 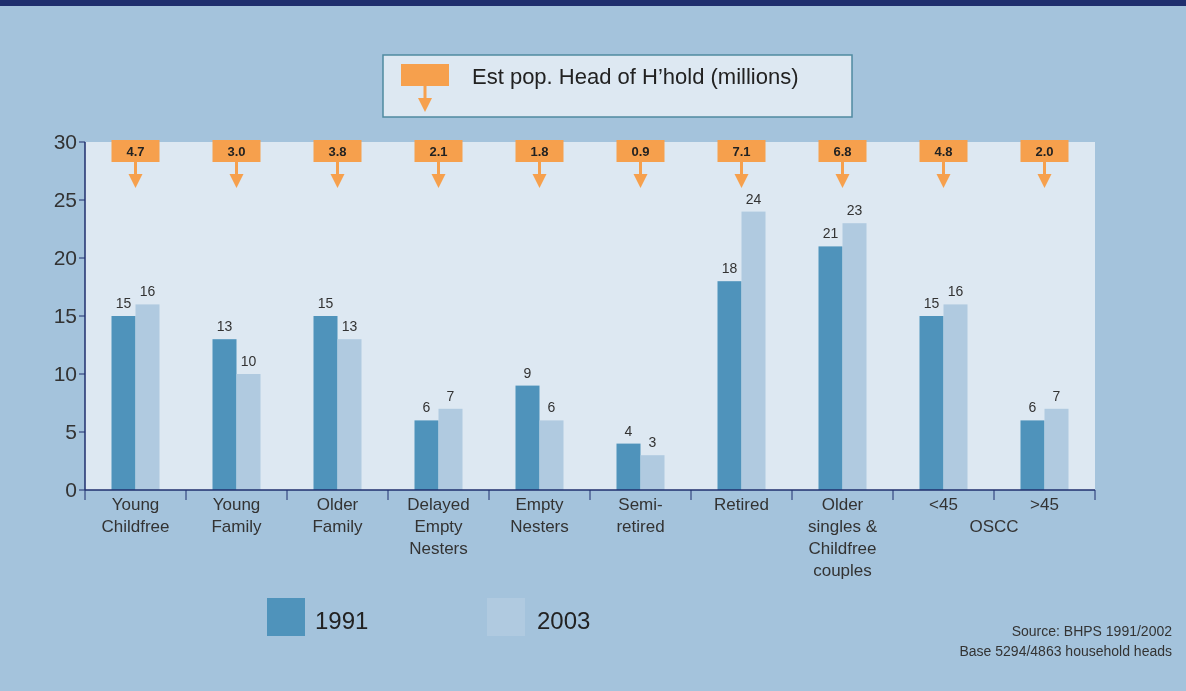 I want to click on data-label: 24, so click(x=753, y=198).